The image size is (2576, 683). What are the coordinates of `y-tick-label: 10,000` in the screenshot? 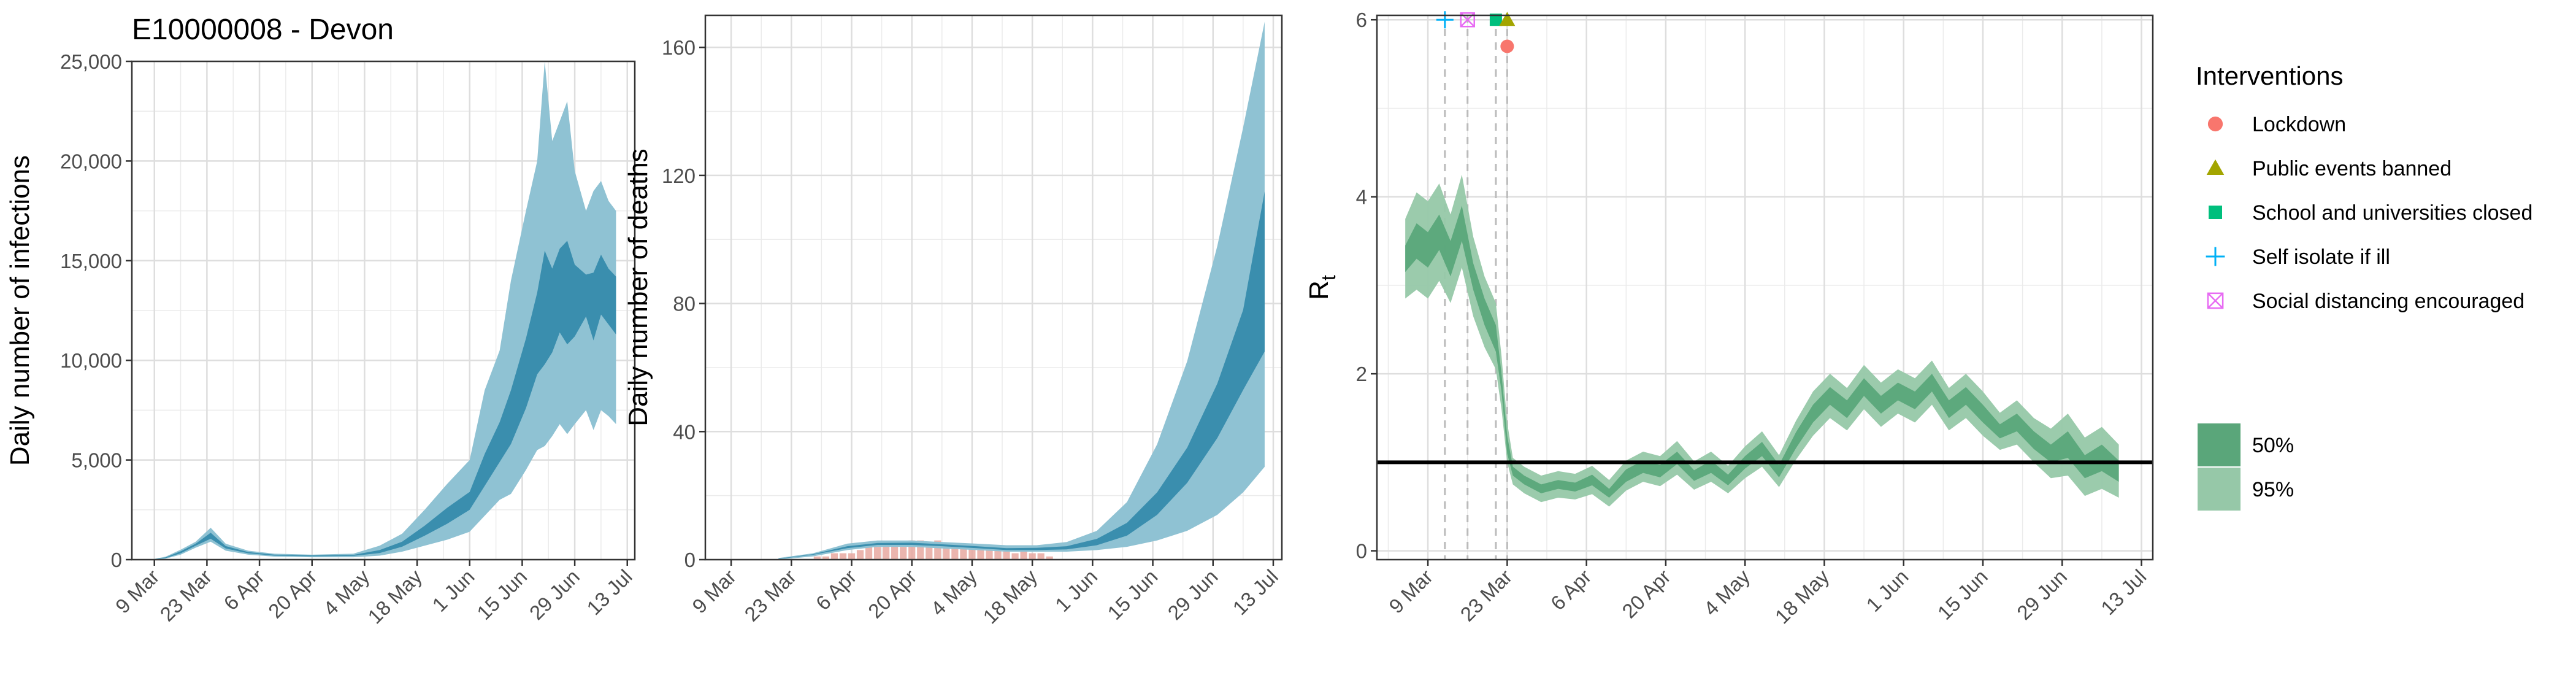 It's located at (91, 360).